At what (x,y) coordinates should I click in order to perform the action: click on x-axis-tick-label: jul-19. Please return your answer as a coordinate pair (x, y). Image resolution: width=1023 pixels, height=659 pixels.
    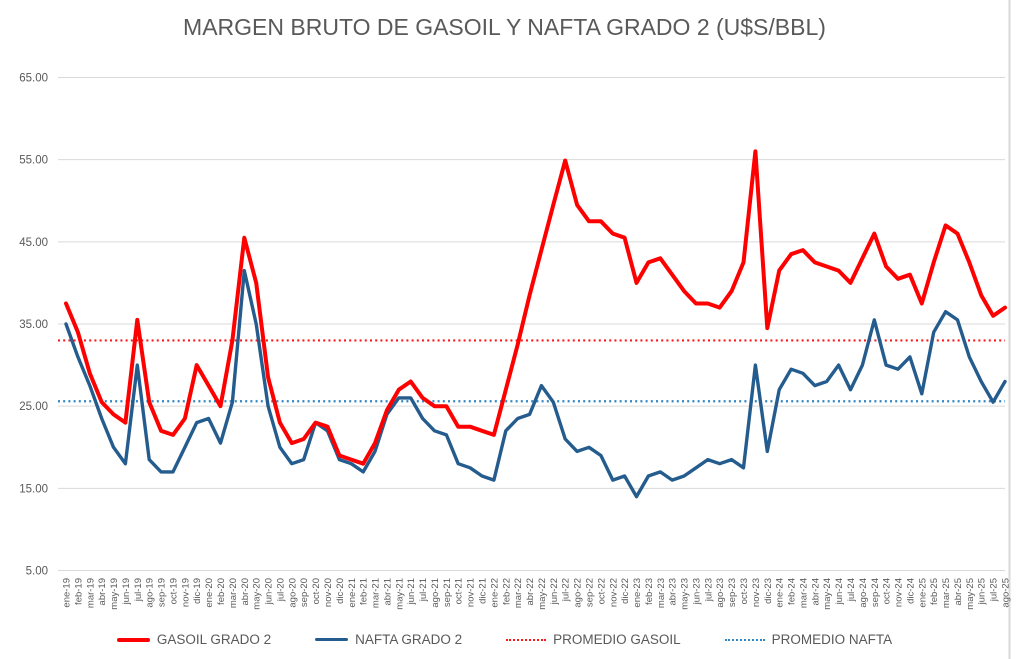
    Looking at the image, I should click on (138, 590).